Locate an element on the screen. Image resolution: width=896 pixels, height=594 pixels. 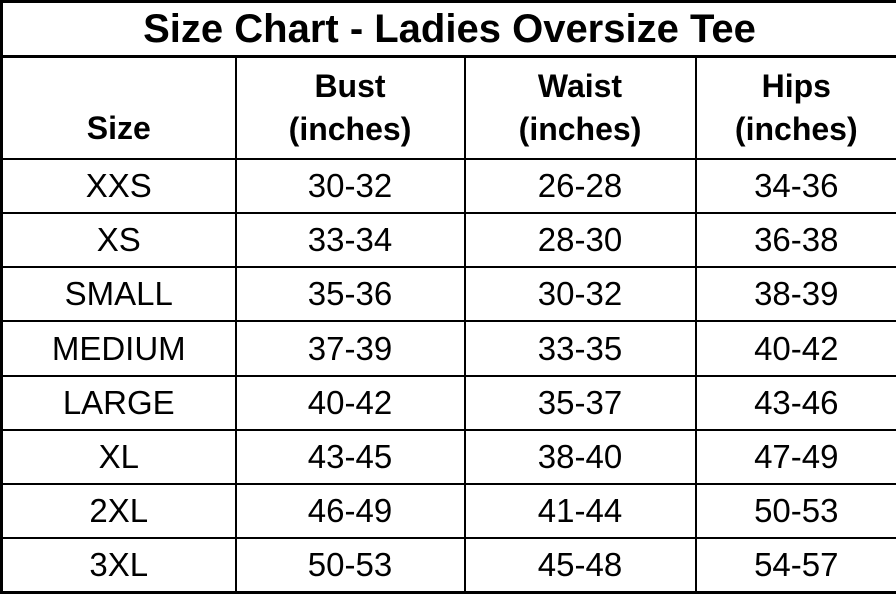
table-row-2xl: 2XL 46-49 41-44 50-53 is located at coordinates (448, 510).